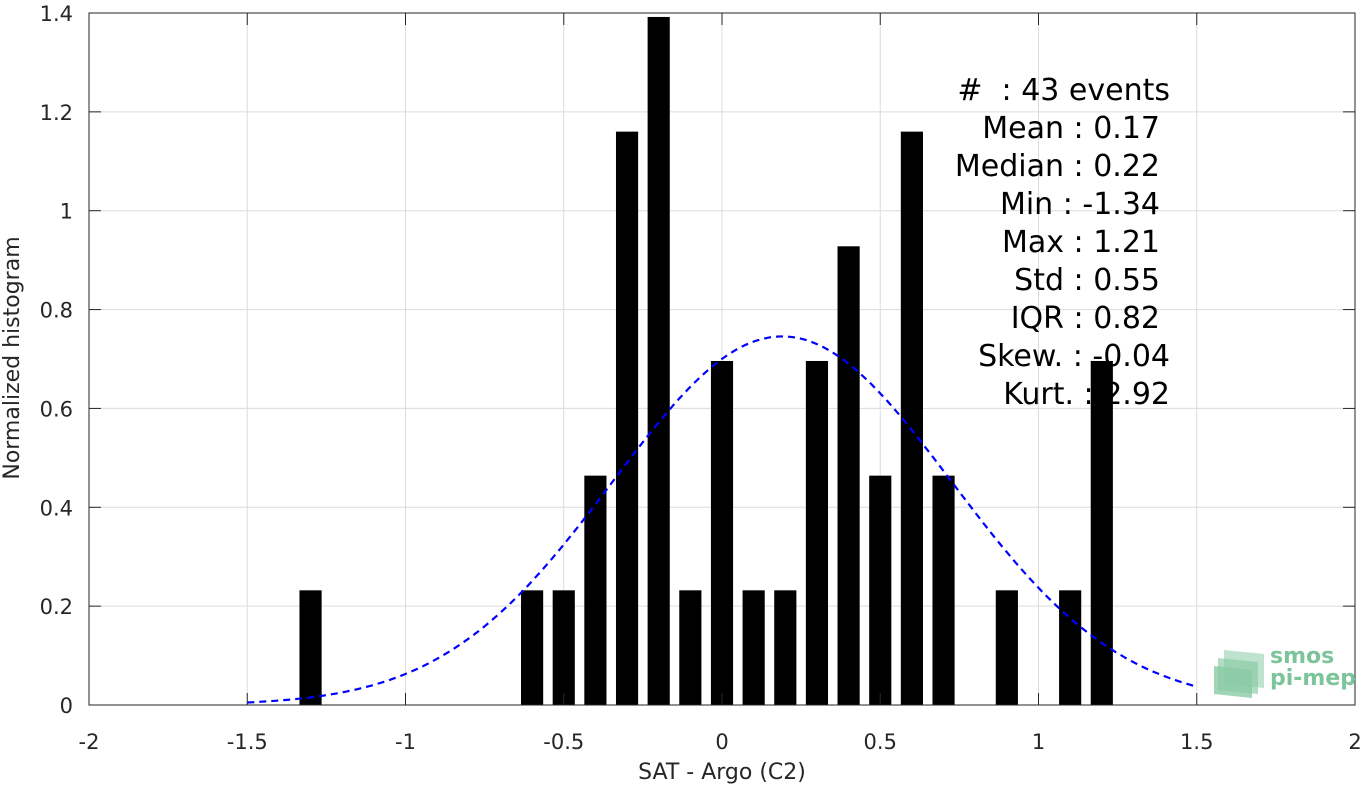  I want to click on x-tick-label: 0, so click(721, 742).